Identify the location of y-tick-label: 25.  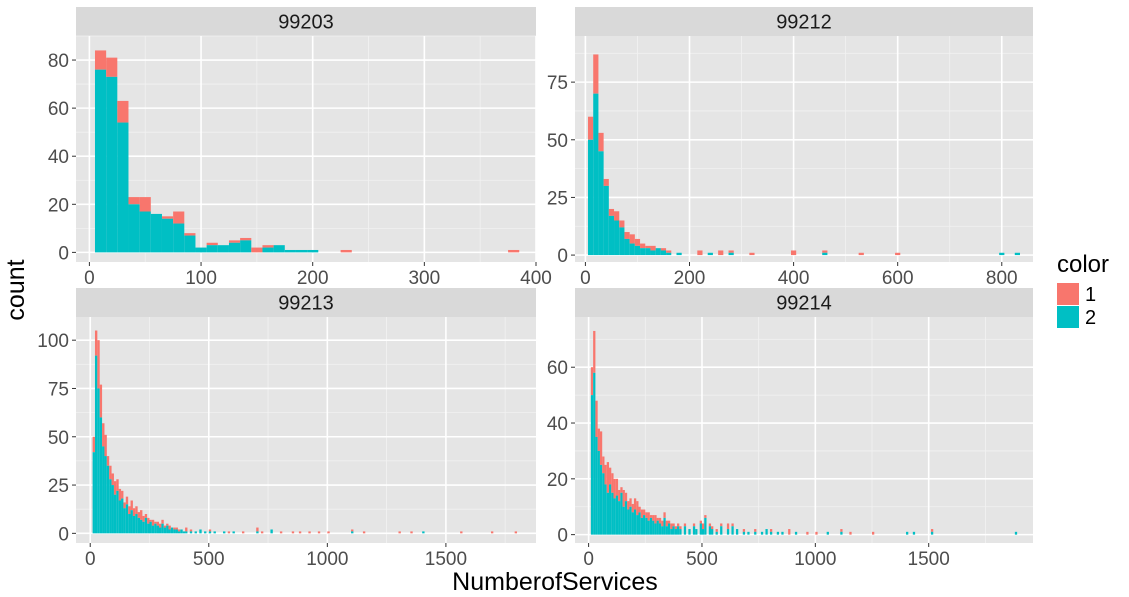
(557, 198).